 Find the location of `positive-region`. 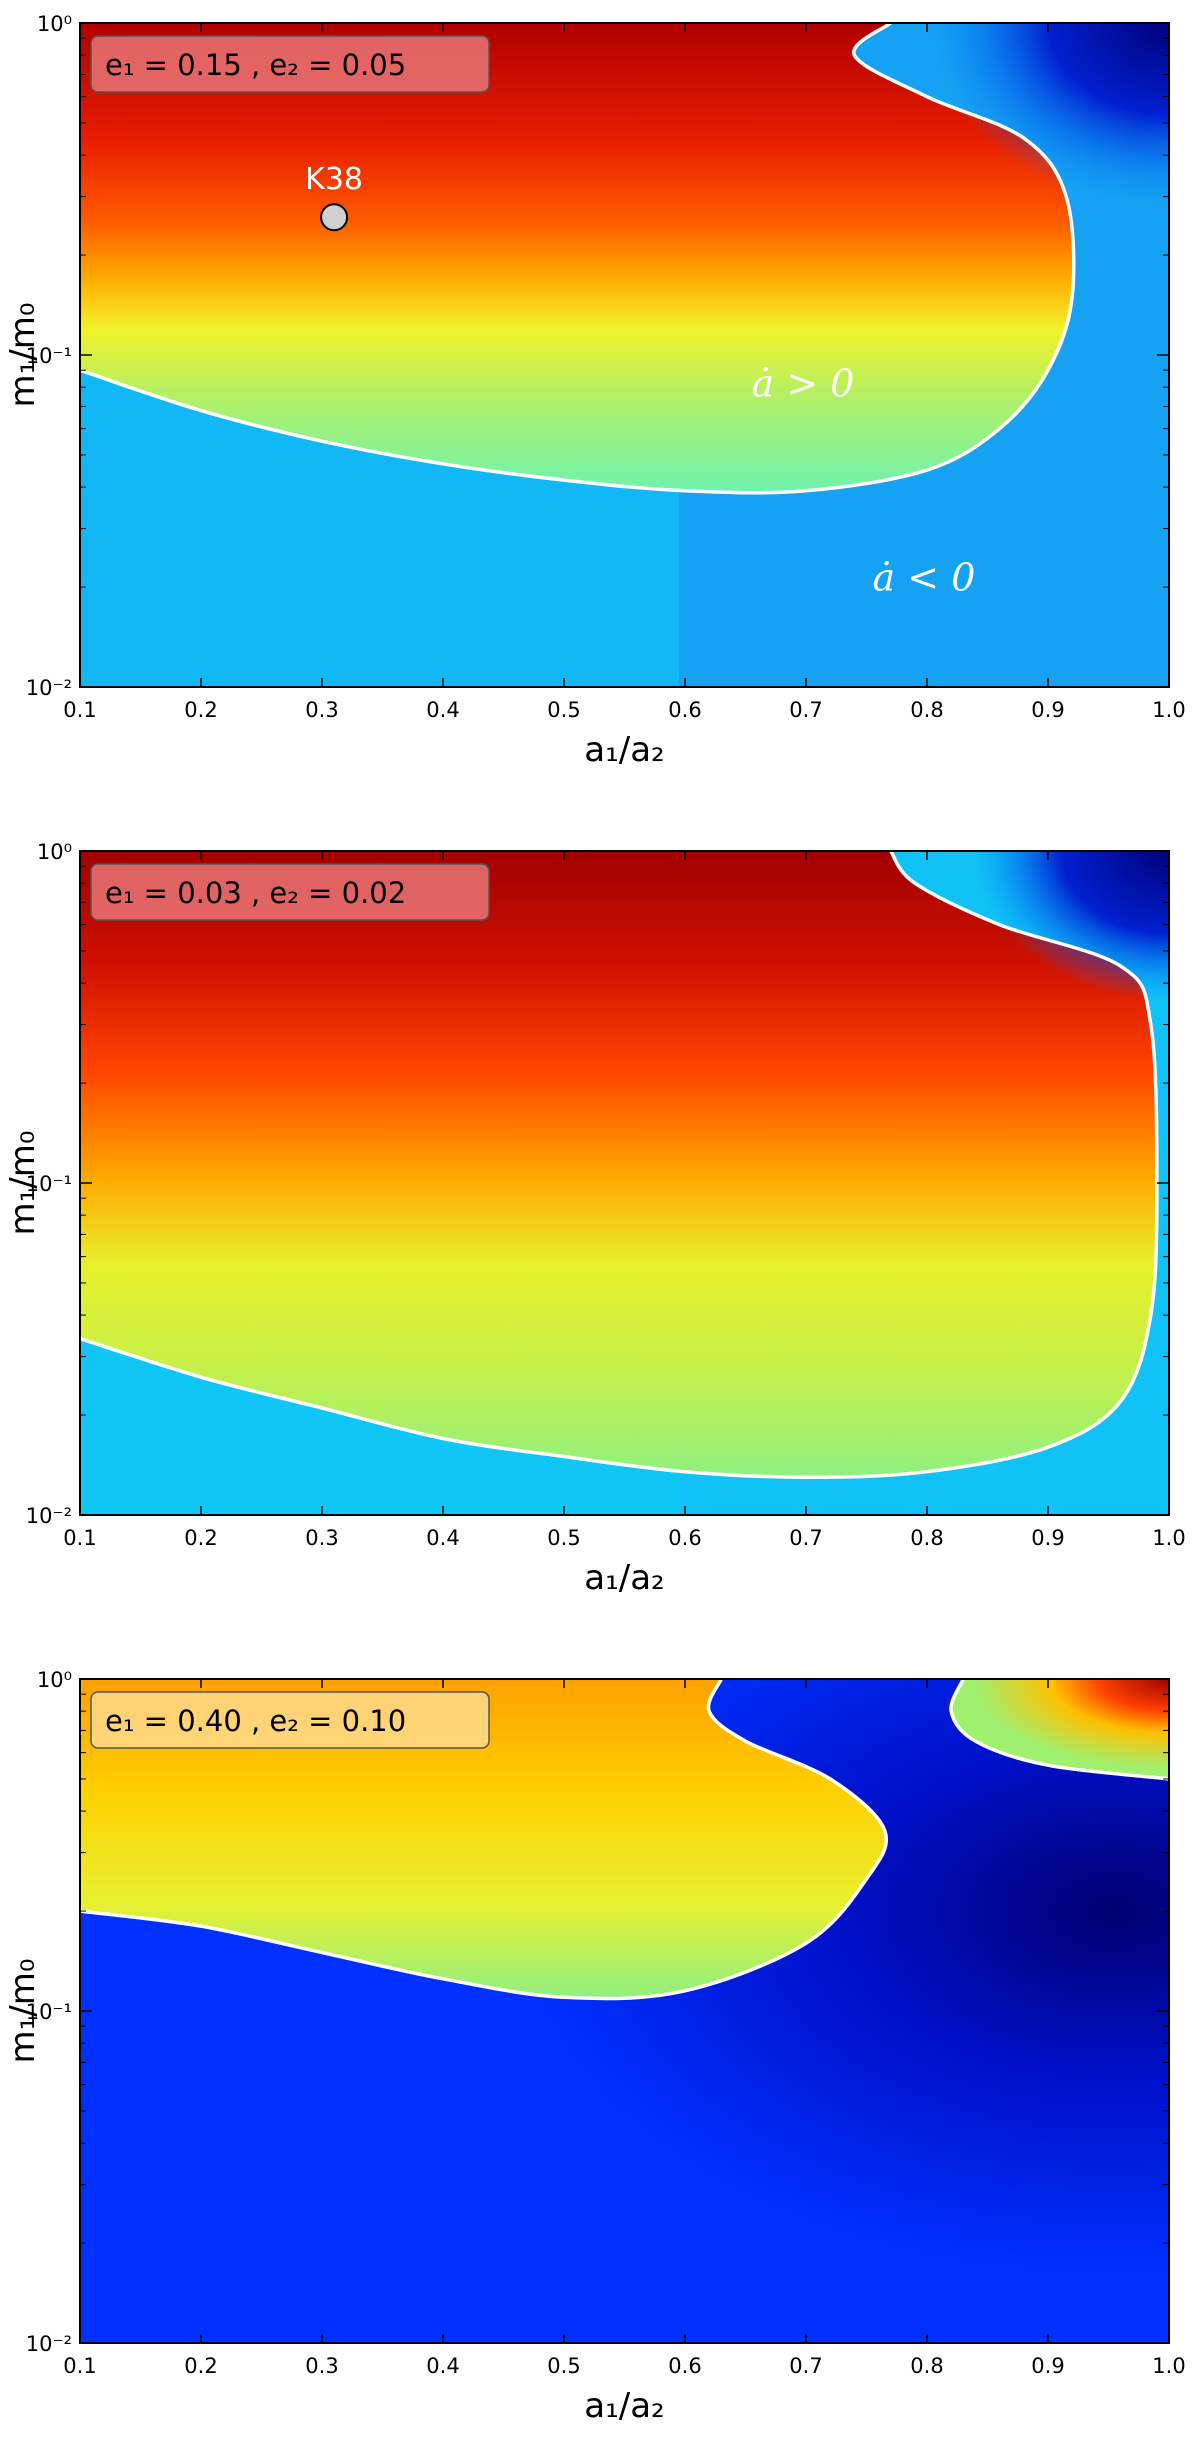

positive-region is located at coordinates (483, 1839).